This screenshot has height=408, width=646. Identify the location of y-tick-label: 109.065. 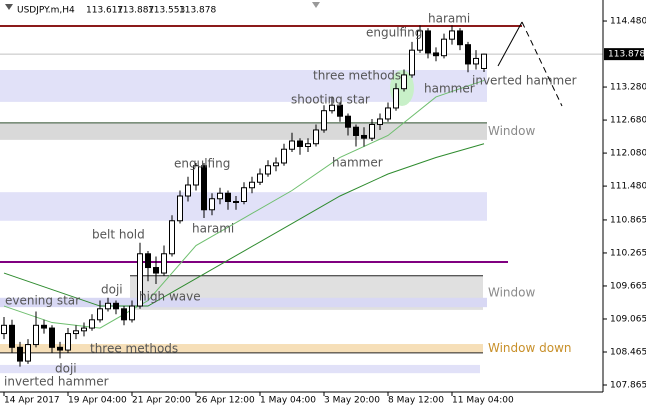
(628, 319).